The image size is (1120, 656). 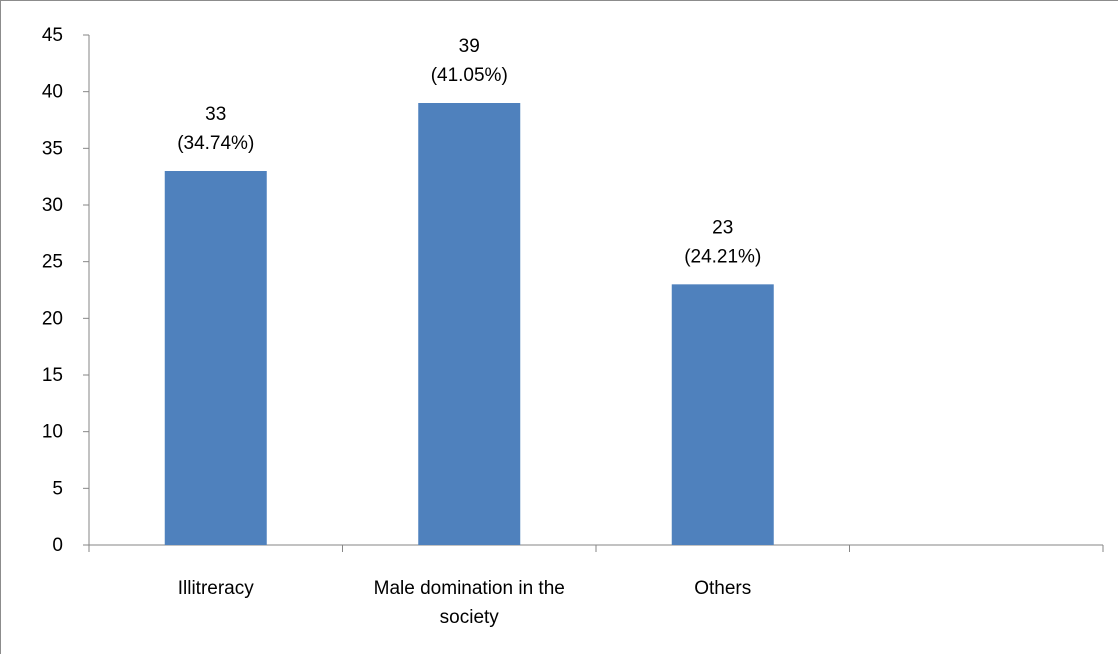 What do you see at coordinates (52, 35) in the screenshot?
I see `y-tick-label: 45` at bounding box center [52, 35].